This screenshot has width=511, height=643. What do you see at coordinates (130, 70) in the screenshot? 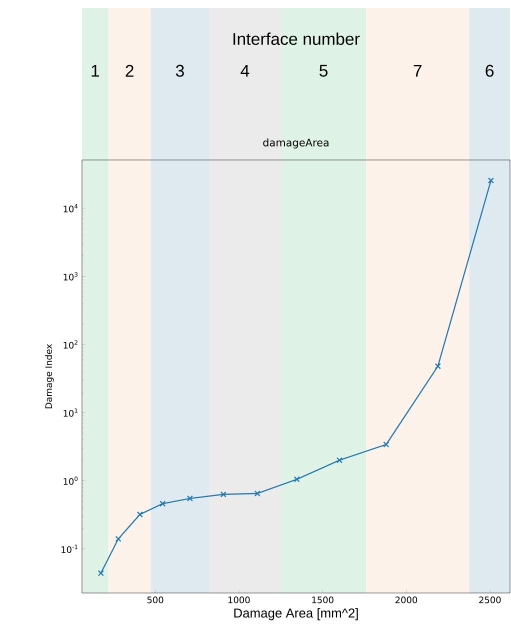
I see `band-label: 2` at bounding box center [130, 70].